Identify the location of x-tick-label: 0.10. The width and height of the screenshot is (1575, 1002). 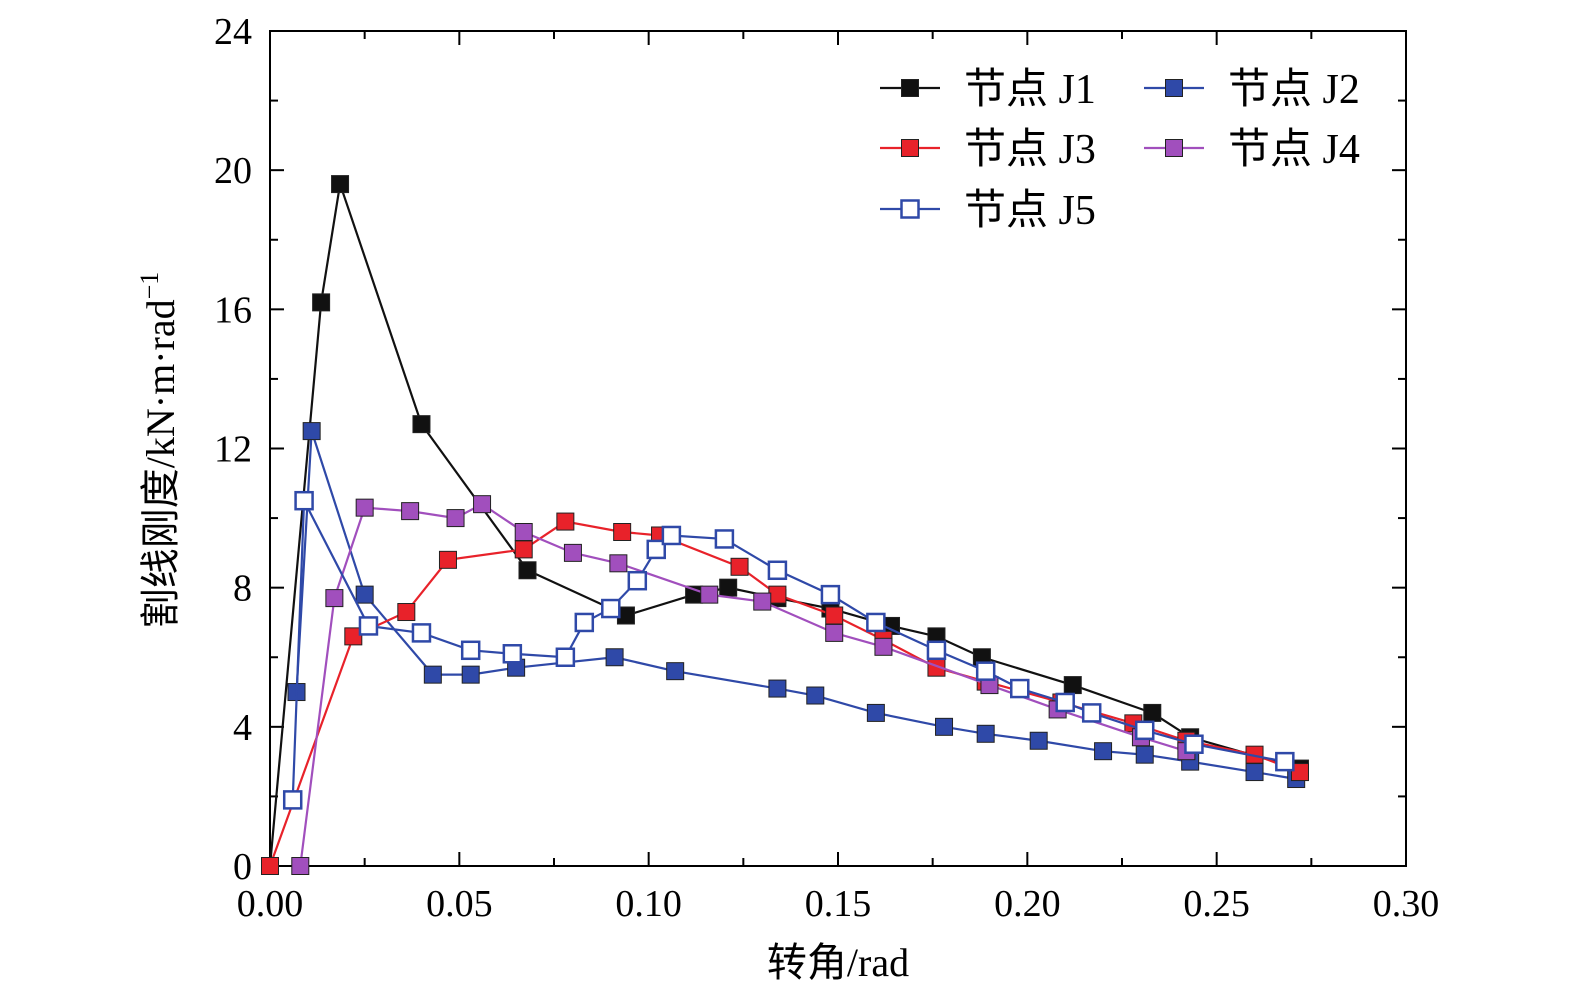
(648, 904).